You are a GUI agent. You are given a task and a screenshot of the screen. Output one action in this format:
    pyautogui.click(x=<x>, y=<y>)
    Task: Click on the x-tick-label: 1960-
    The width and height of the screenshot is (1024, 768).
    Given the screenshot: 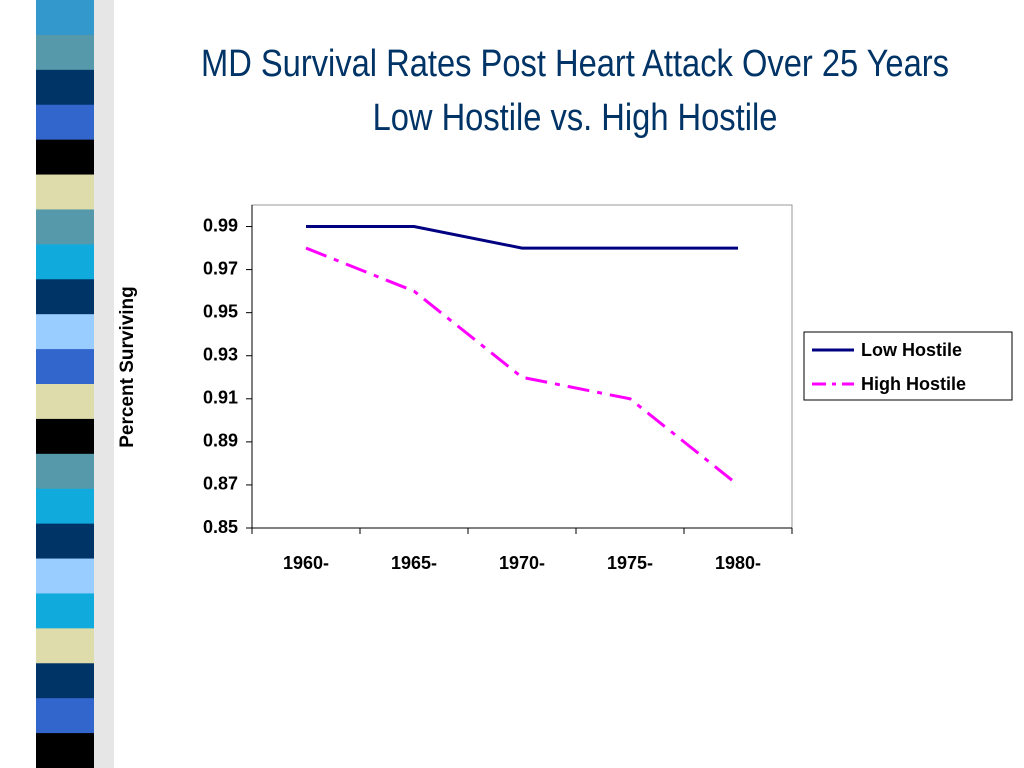 What is the action you would take?
    pyautogui.click(x=306, y=563)
    